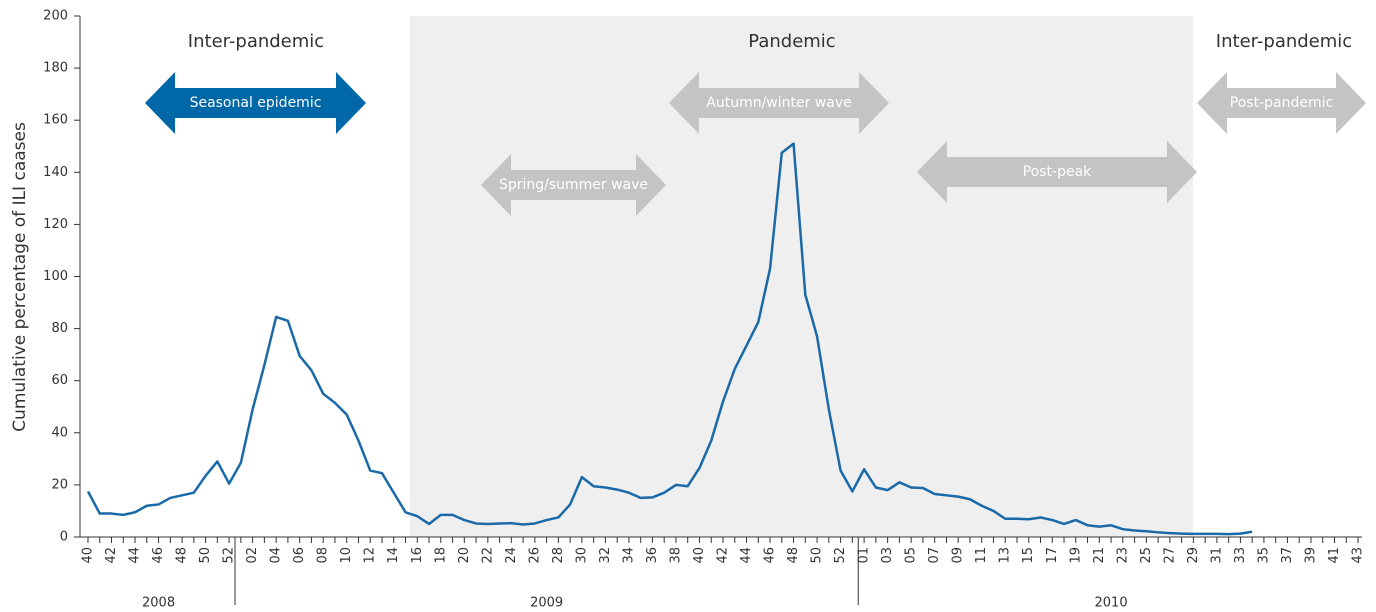  I want to click on y-tick-label: 200, so click(55, 16).